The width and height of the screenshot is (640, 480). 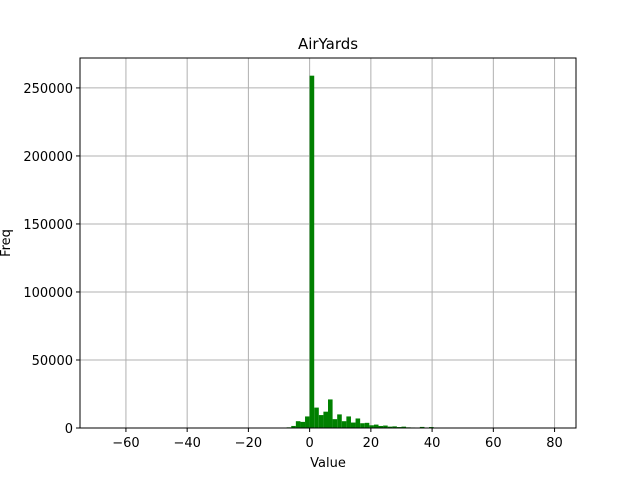 What do you see at coordinates (186, 443) in the screenshot?
I see `x-tick-label: −40` at bounding box center [186, 443].